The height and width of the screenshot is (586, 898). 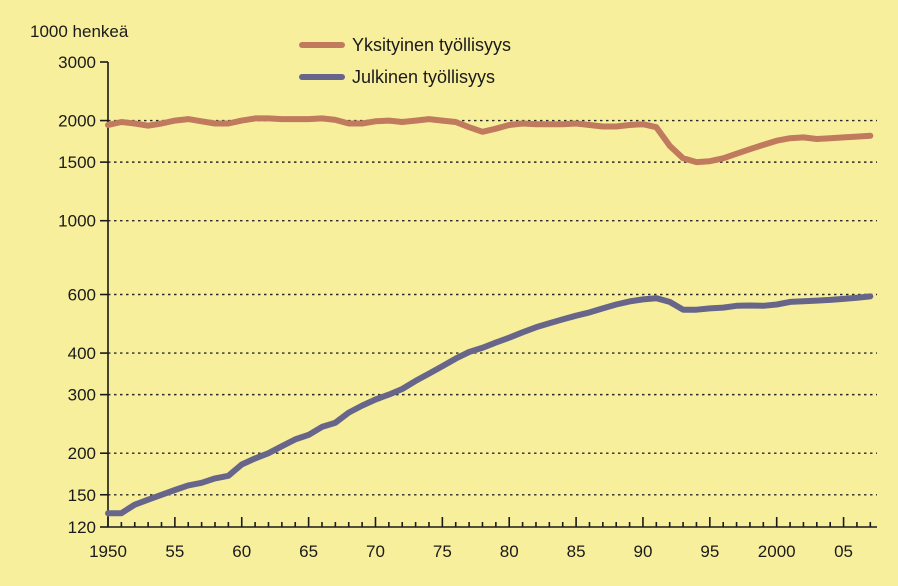 What do you see at coordinates (82, 395) in the screenshot?
I see `y-tick-label-300: 300` at bounding box center [82, 395].